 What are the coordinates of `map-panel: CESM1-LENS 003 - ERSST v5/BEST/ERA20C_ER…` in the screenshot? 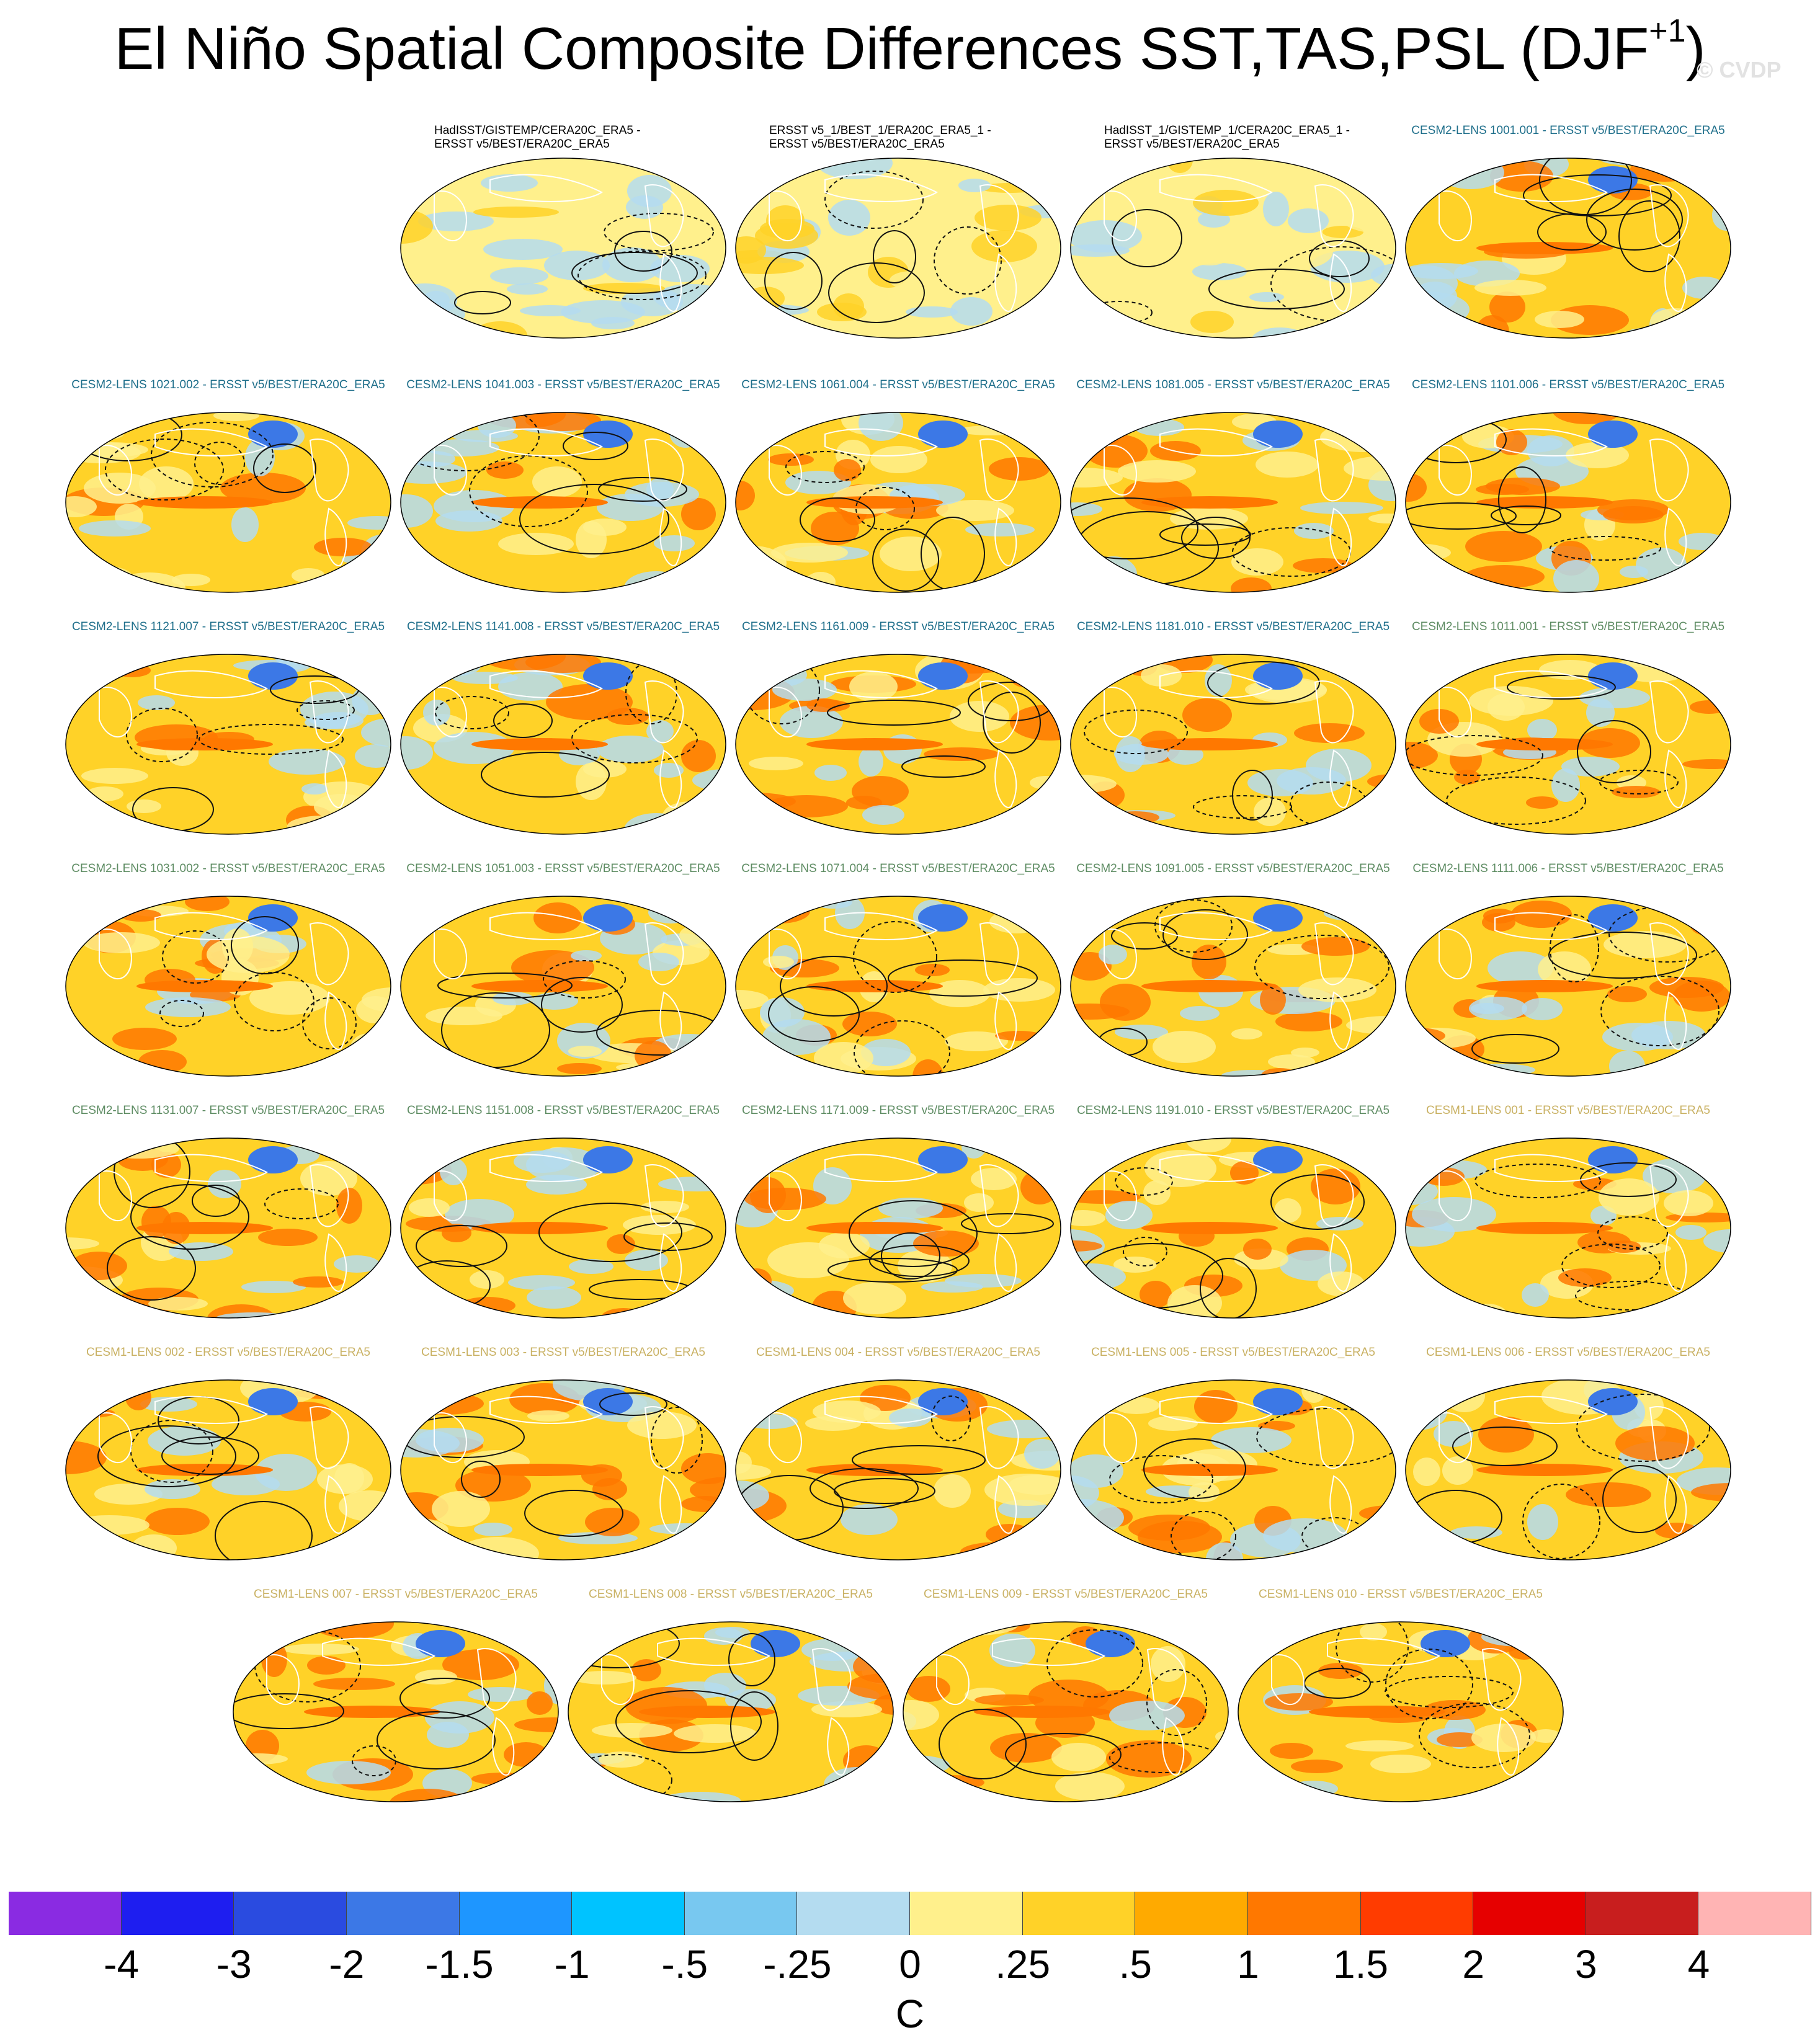 It's located at (563, 1470).